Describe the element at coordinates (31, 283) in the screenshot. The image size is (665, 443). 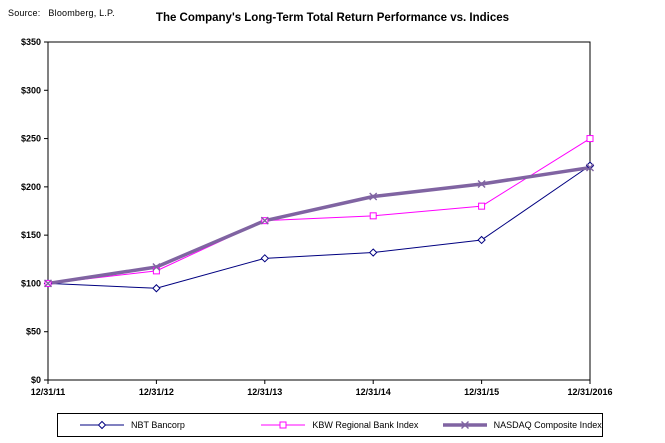
I see `svg-text: $100` at that location.